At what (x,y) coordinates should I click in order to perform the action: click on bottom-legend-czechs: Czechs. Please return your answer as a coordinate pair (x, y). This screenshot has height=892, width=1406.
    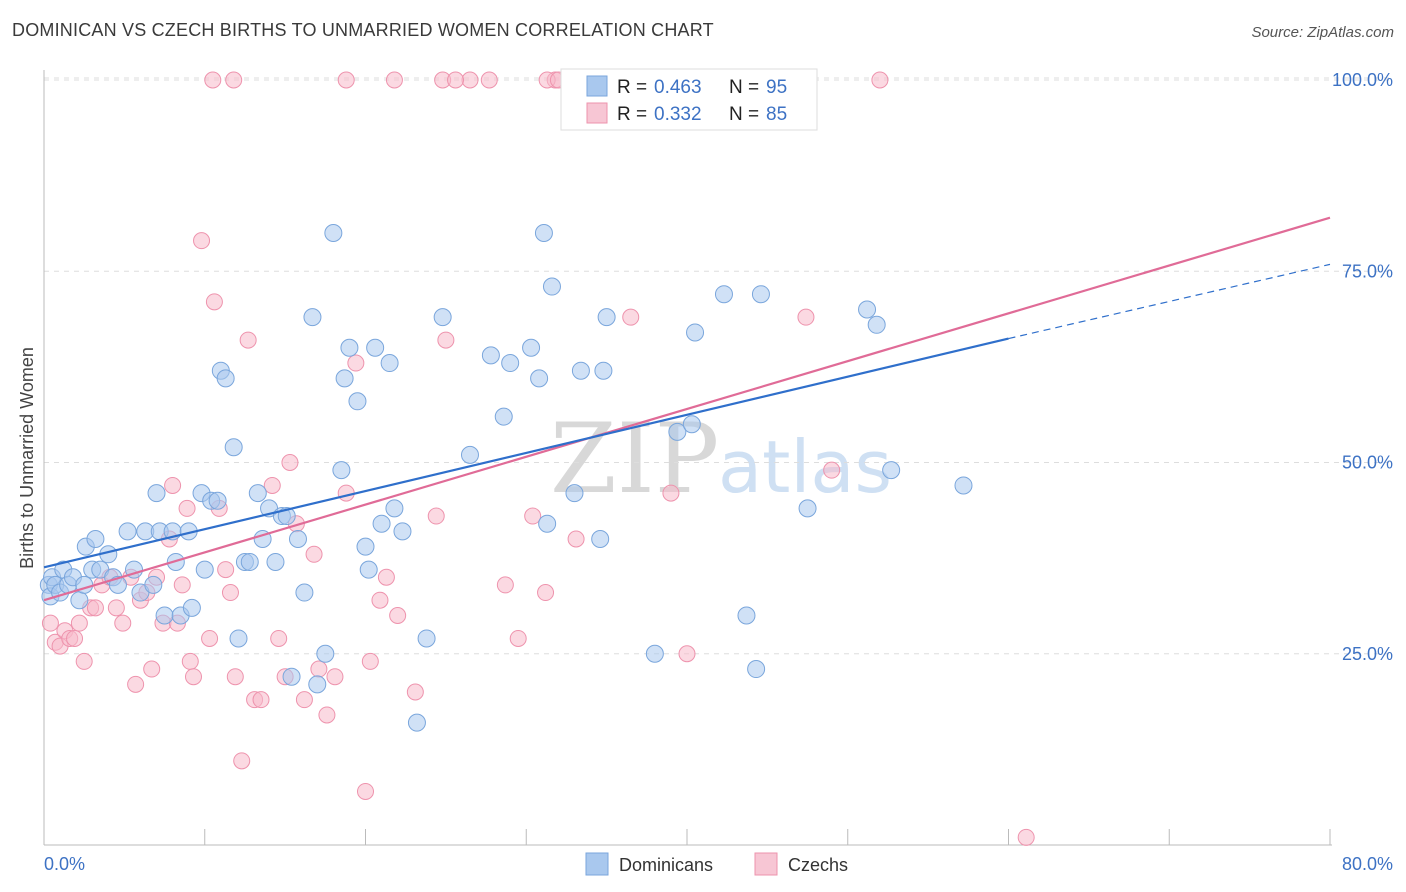
    Looking at the image, I should click on (818, 865).